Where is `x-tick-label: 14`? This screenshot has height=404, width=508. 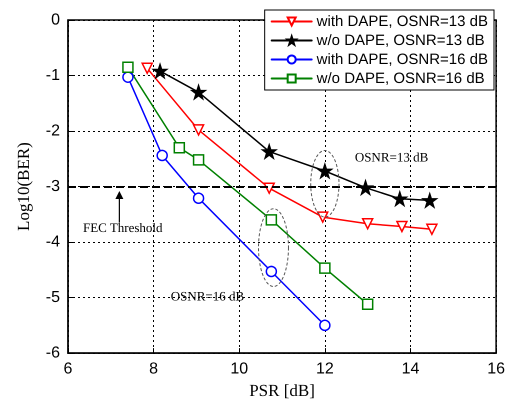
x-tick-label: 14 is located at coordinates (411, 369).